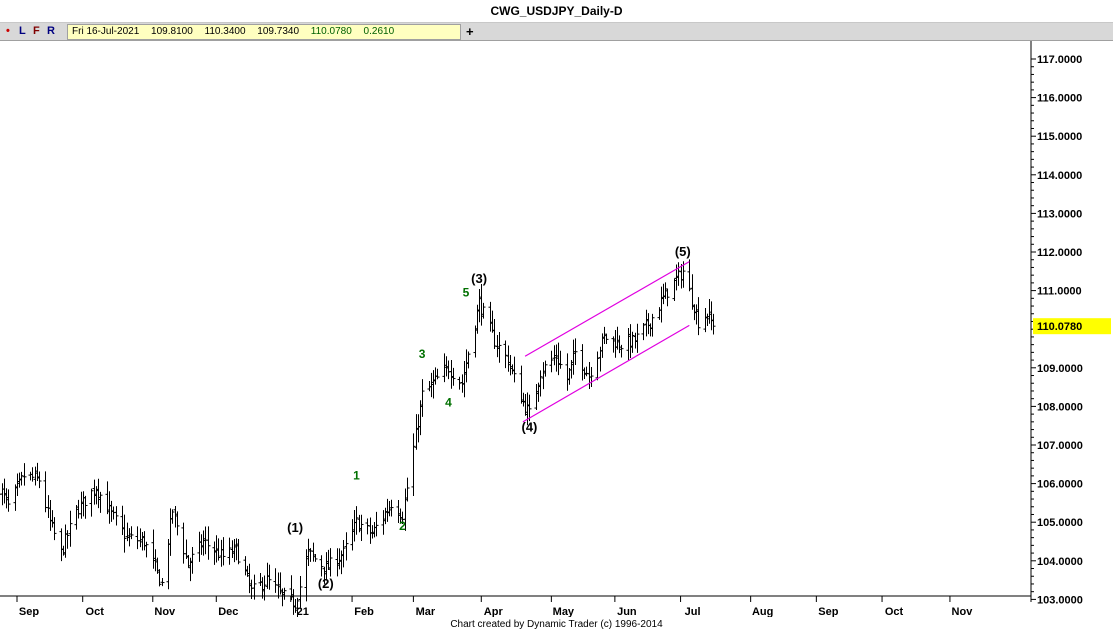 This screenshot has width=1113, height=632. I want to click on x-tick-label: Mar, so click(426, 611).